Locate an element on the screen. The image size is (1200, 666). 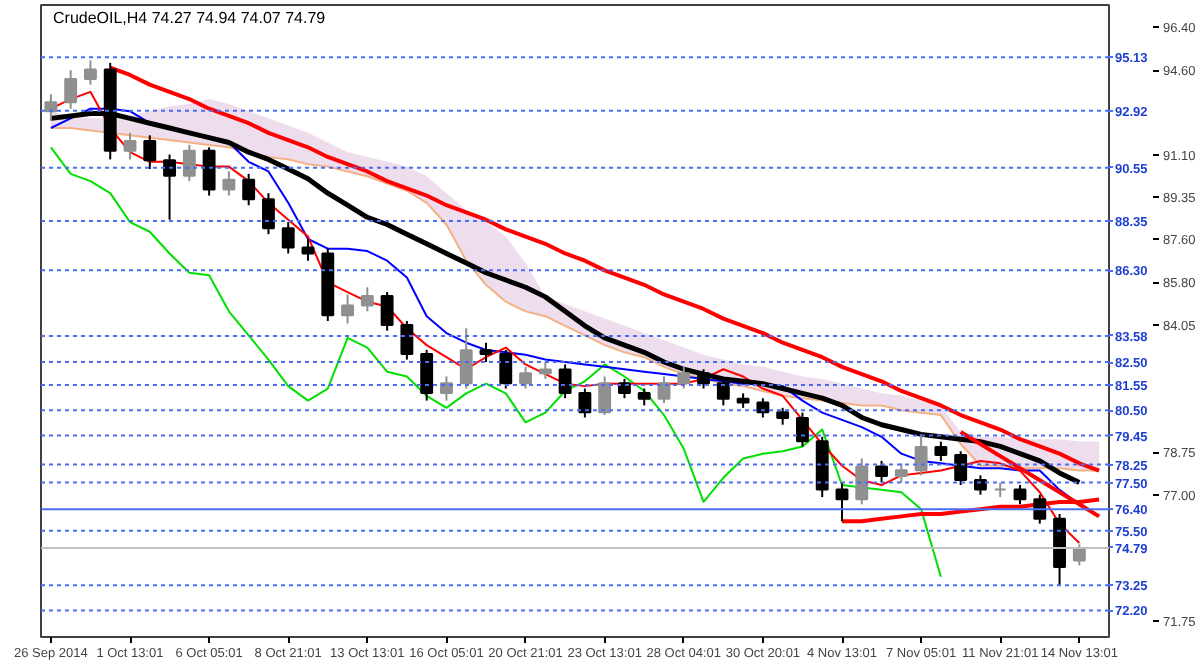
chart-title: CrudeOIL,H4 74.27 74.94 74.07 74.79 is located at coordinates (190, 18).